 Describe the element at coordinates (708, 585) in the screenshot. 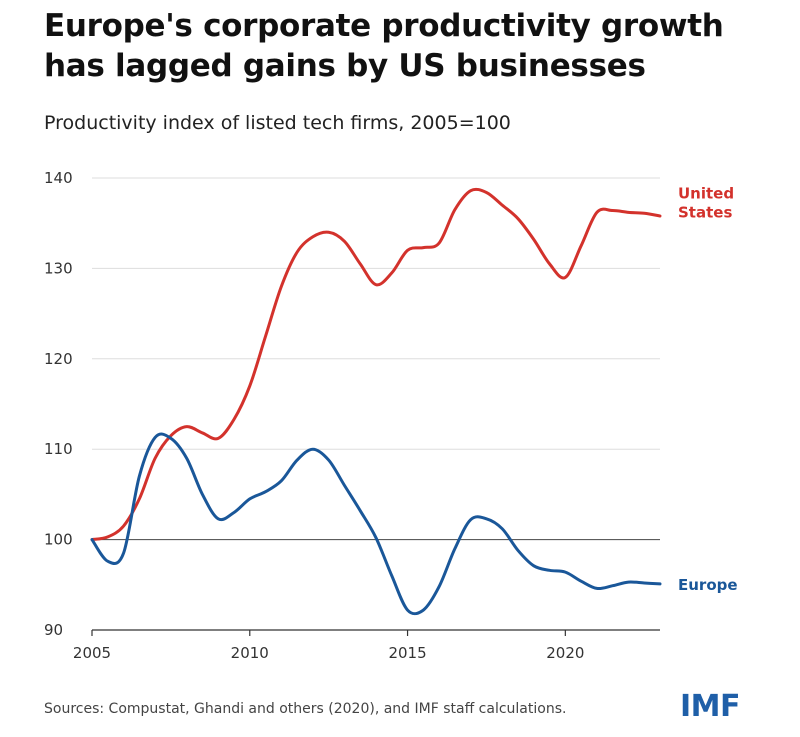

I see `series-label-europe-1: Europe` at that location.